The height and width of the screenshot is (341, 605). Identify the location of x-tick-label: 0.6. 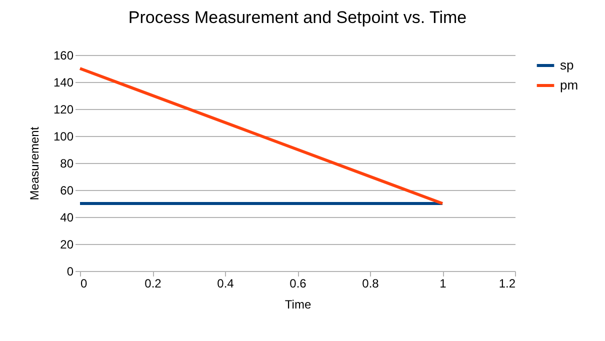
(298, 283).